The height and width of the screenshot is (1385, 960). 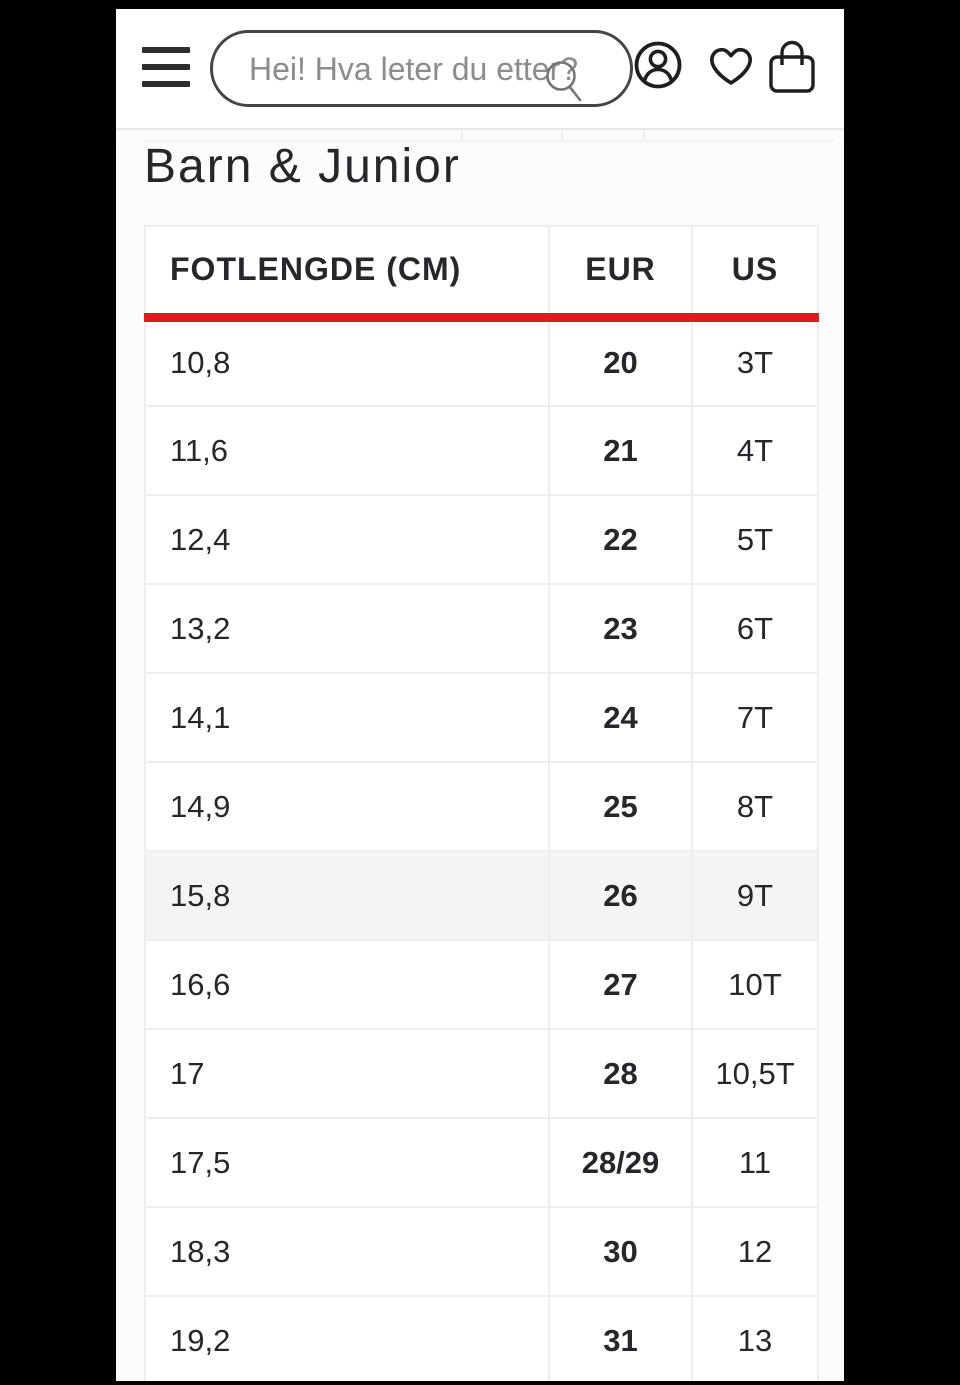 I want to click on table-cell: 28, so click(x=620, y=1073).